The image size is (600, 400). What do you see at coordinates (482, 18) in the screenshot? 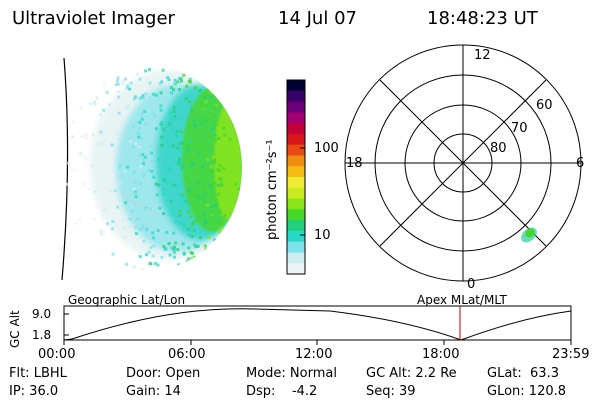
I see `time-label: 18:48:23 UT` at bounding box center [482, 18].